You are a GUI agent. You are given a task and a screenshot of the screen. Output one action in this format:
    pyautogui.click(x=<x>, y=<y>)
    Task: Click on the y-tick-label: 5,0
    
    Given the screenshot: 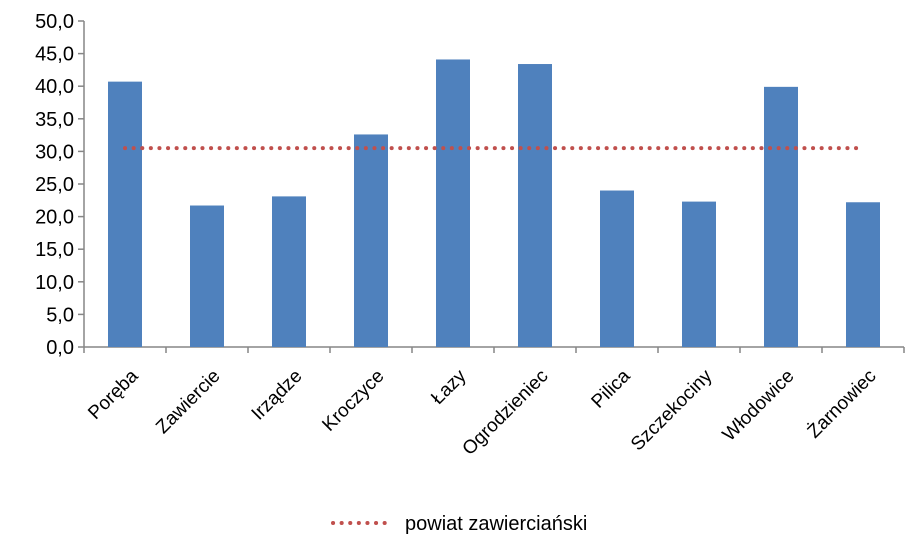 What is the action you would take?
    pyautogui.click(x=60, y=315)
    